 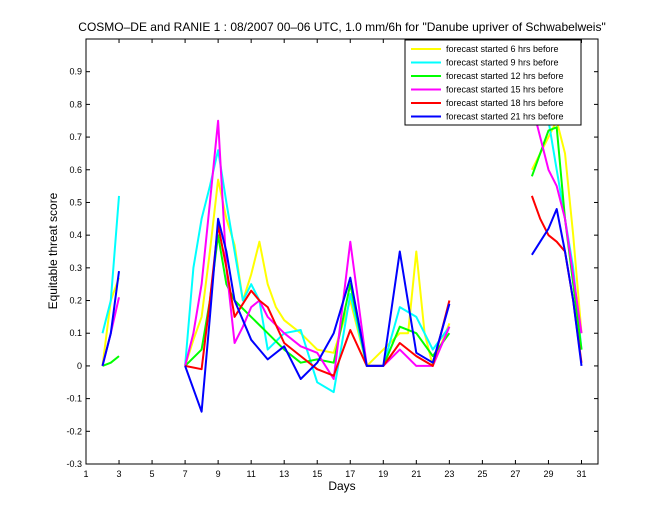 I want to click on y-tick-label: -0.3, so click(x=74, y=464).